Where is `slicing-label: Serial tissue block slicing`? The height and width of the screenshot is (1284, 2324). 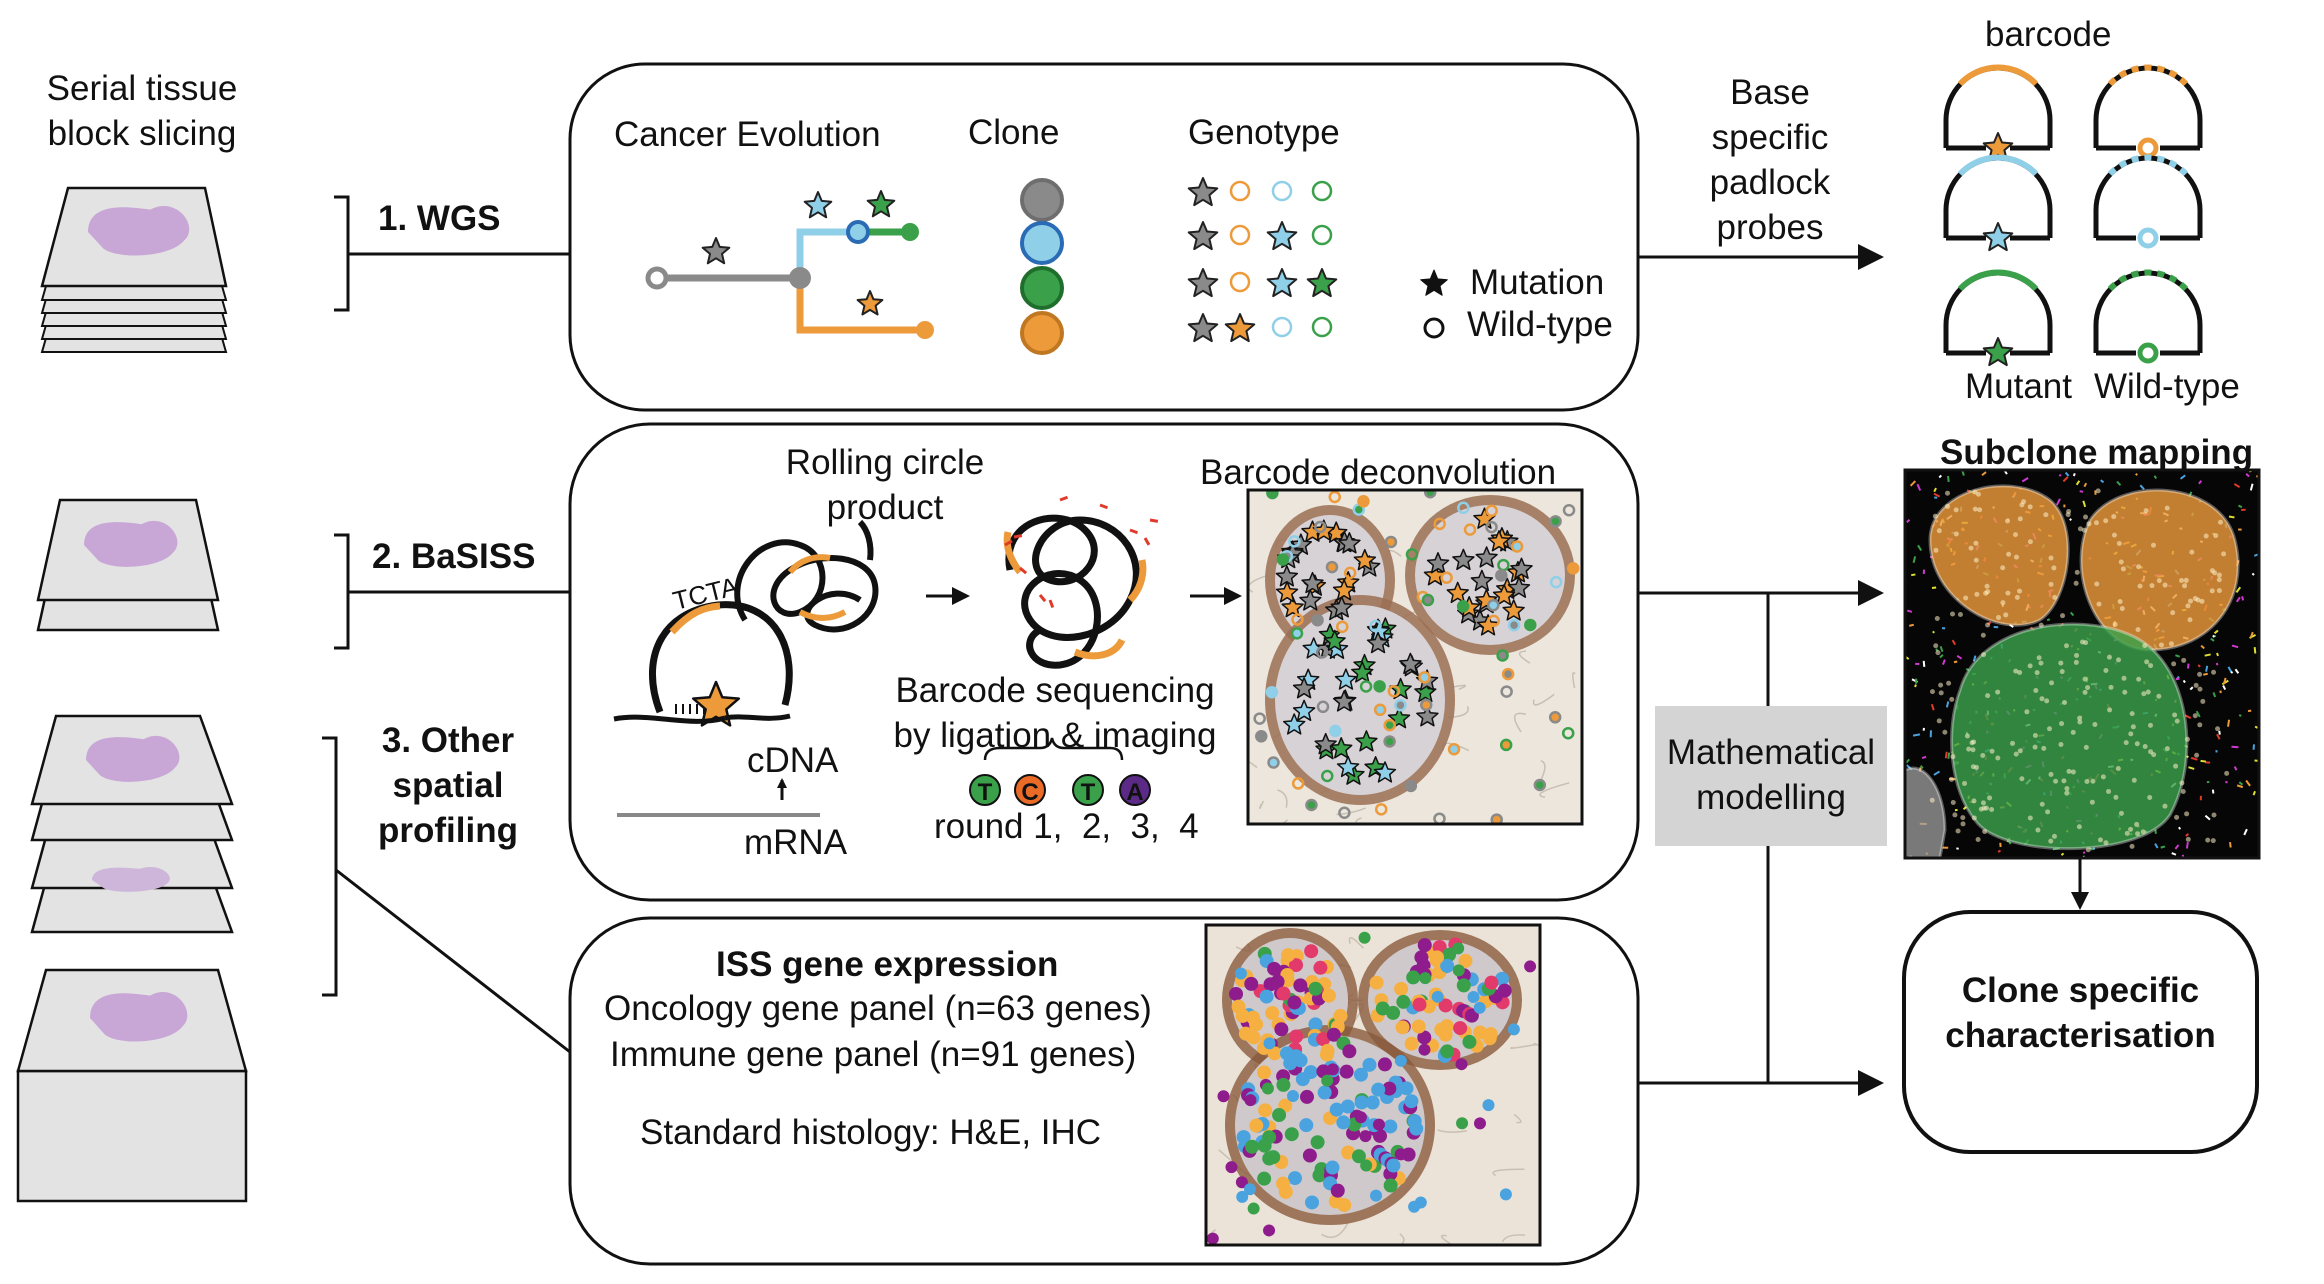
slicing-label: Serial tissue block slicing is located at coordinates (142, 111).